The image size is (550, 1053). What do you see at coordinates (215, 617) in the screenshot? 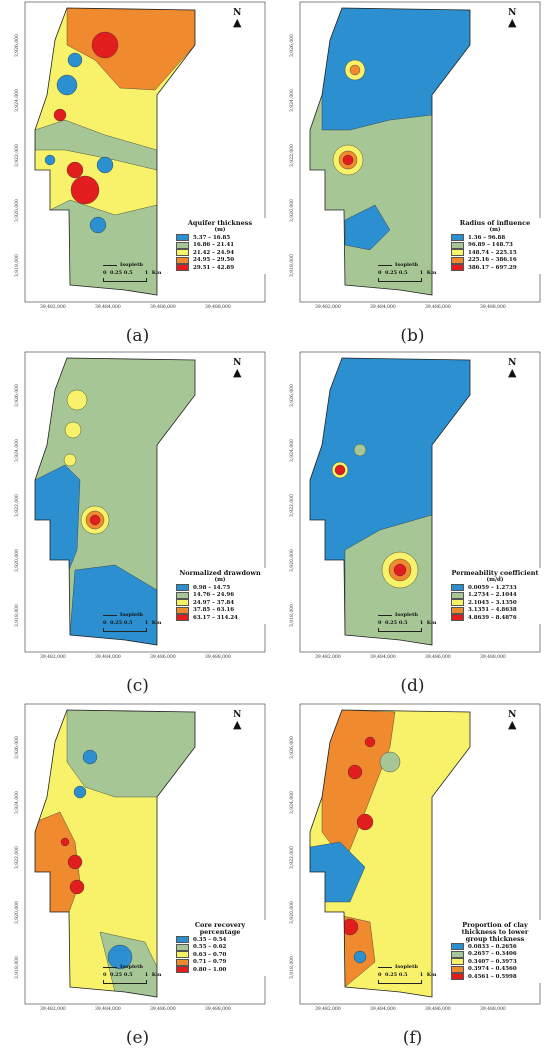
I see `legend-class-label: 63.17 – 314.24` at bounding box center [215, 617].